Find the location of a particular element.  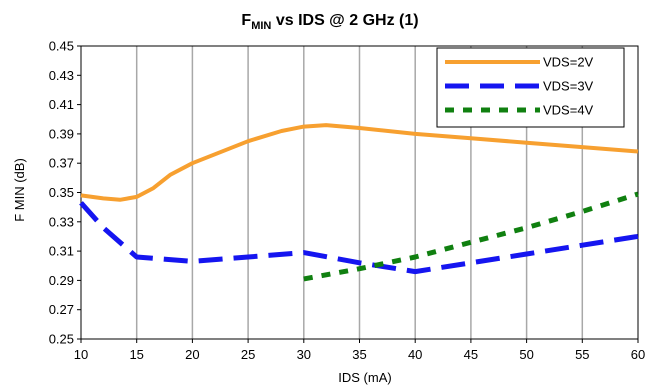

x-tick-label: 15 is located at coordinates (136, 354).